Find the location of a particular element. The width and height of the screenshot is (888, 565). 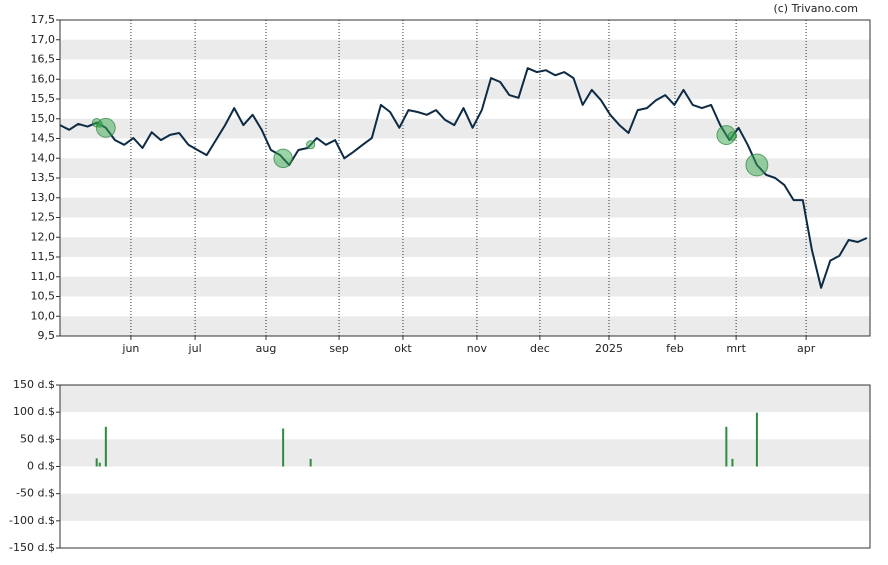

source-credit: (c) Trivano.com is located at coordinates (815, 8).